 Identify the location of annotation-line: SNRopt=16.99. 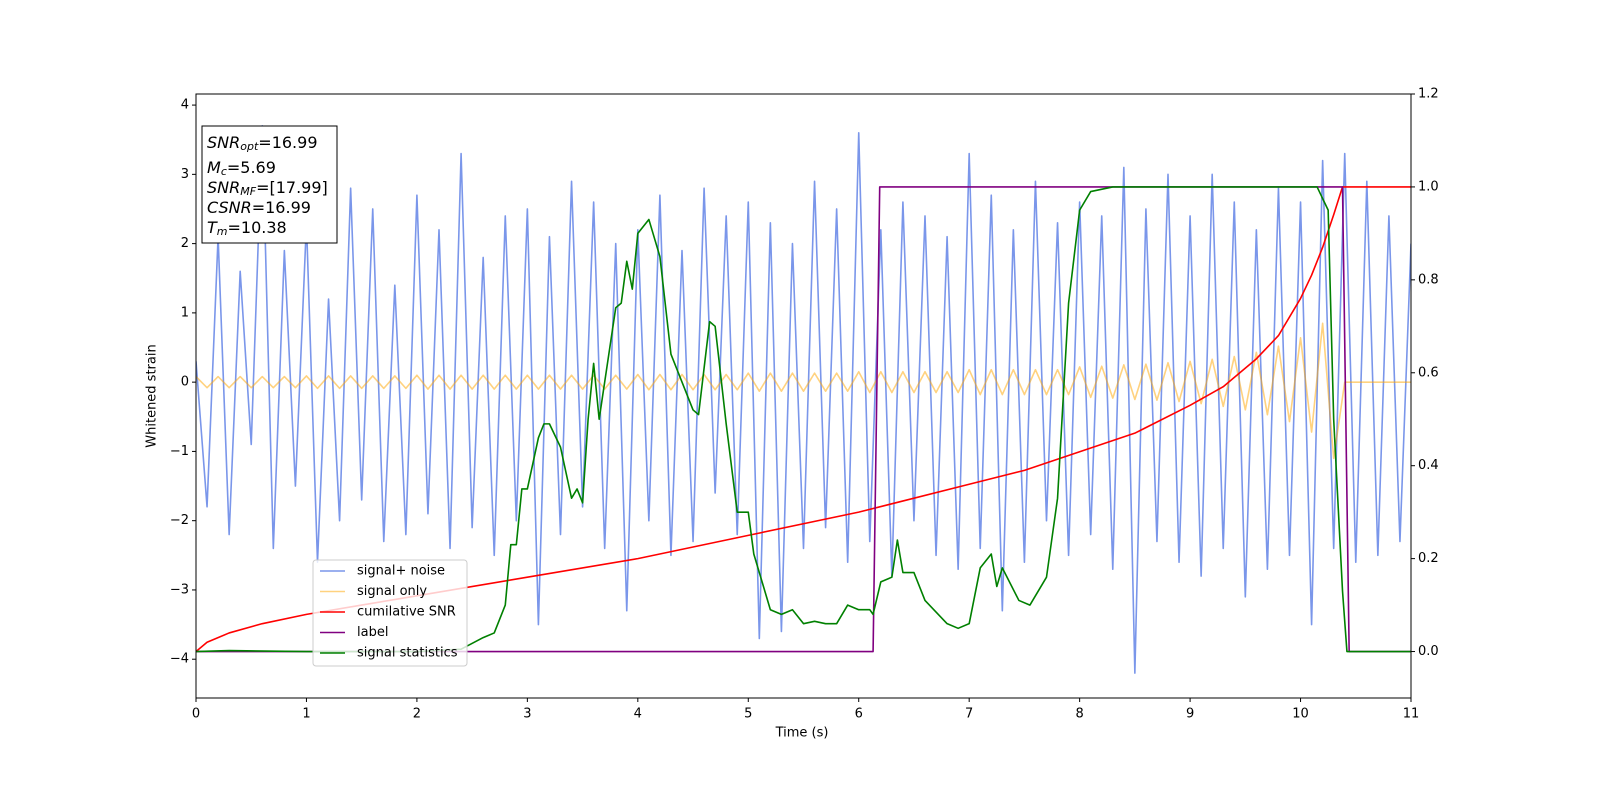
(262, 143).